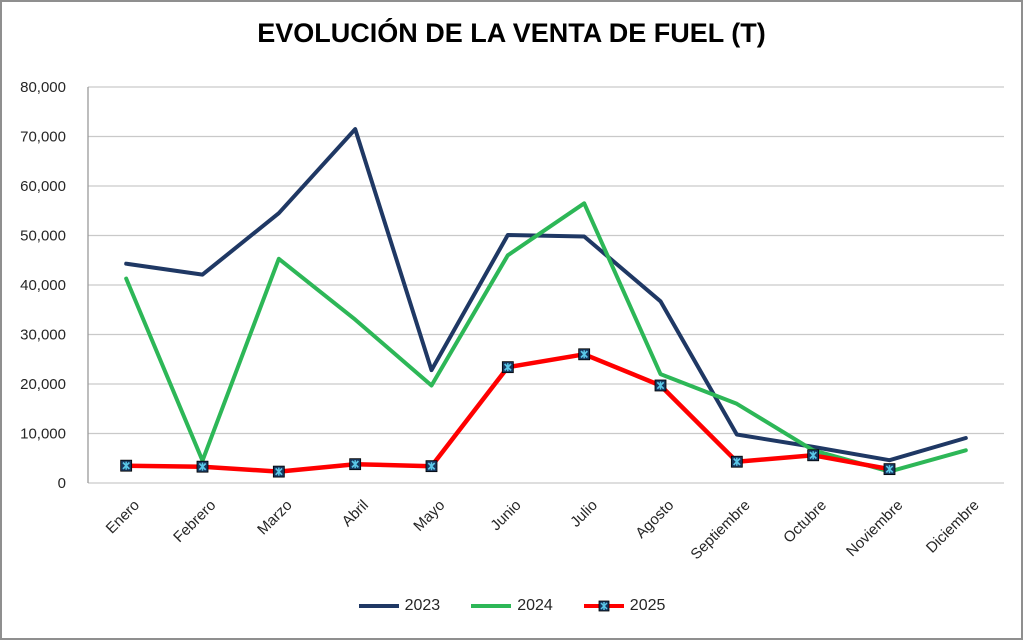 The image size is (1023, 640). I want to click on legend-item-2024: 2024, so click(511, 606).